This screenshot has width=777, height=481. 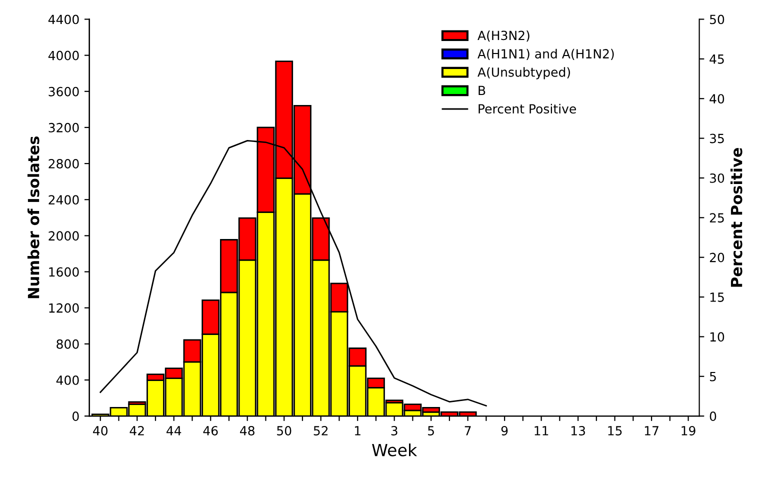 What do you see at coordinates (736, 217) in the screenshot?
I see `y2-axis-title: Percent Positive` at bounding box center [736, 217].